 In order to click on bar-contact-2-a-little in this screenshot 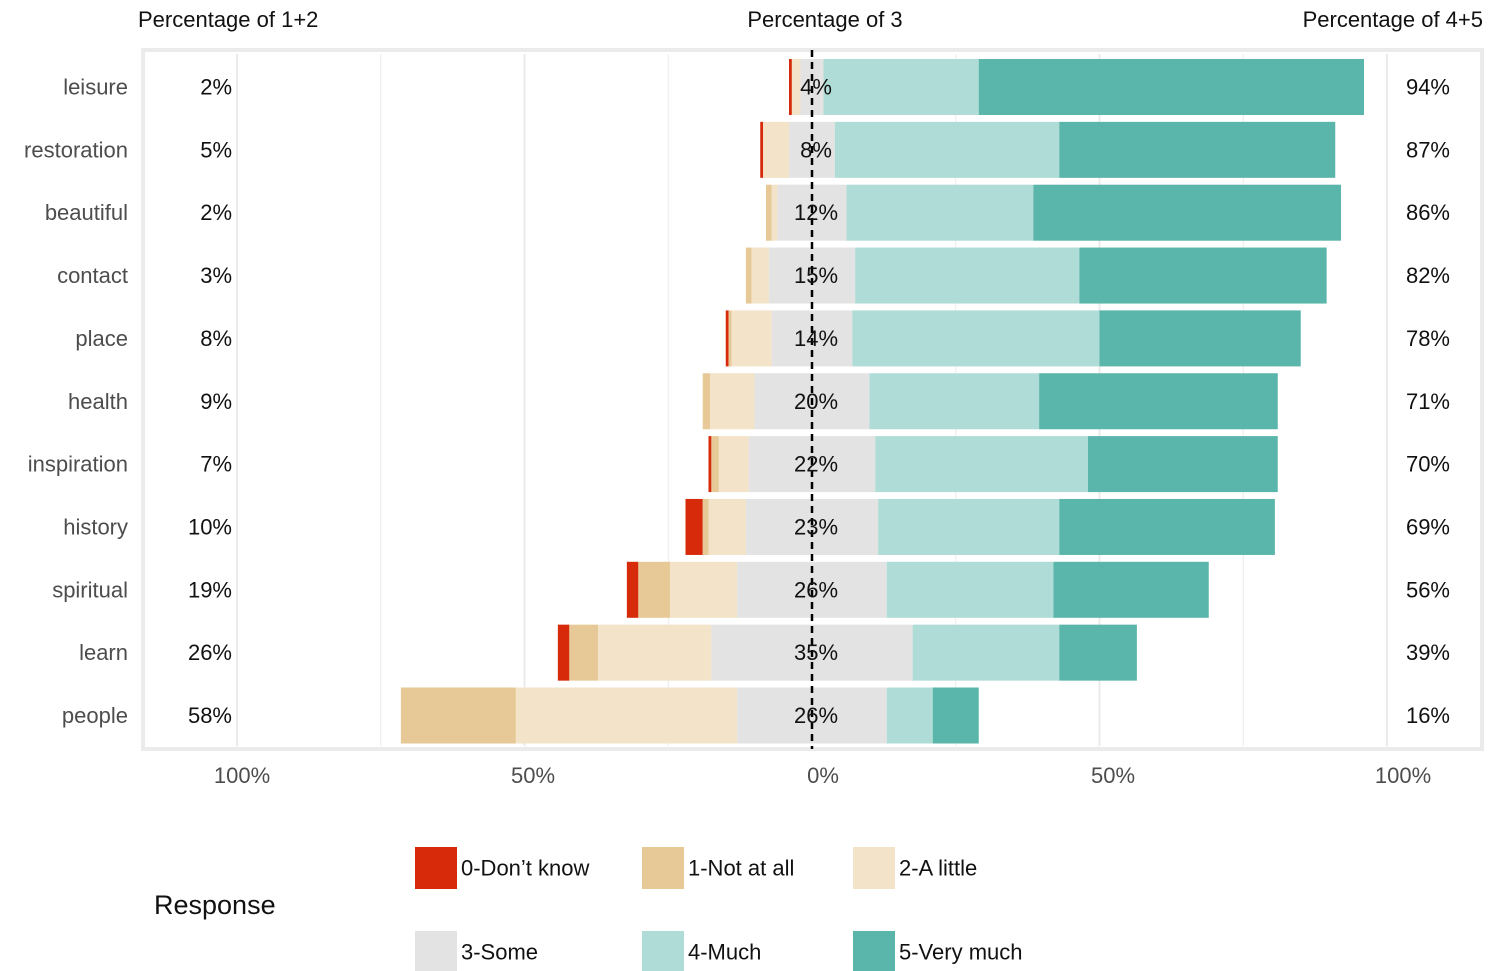, I will do `click(760, 275)`.